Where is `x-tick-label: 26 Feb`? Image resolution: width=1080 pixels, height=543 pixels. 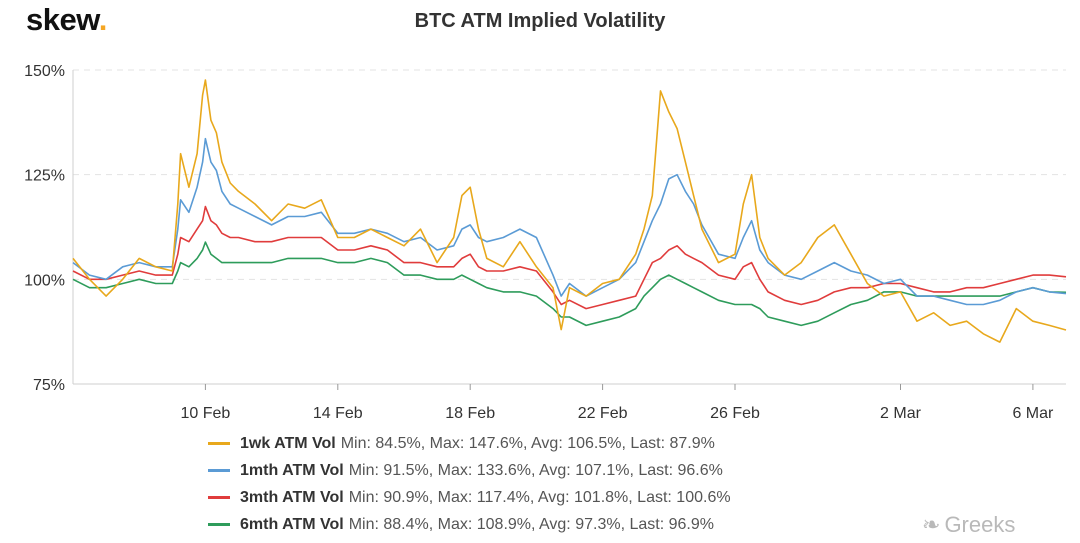 x-tick-label: 26 Feb is located at coordinates (735, 412).